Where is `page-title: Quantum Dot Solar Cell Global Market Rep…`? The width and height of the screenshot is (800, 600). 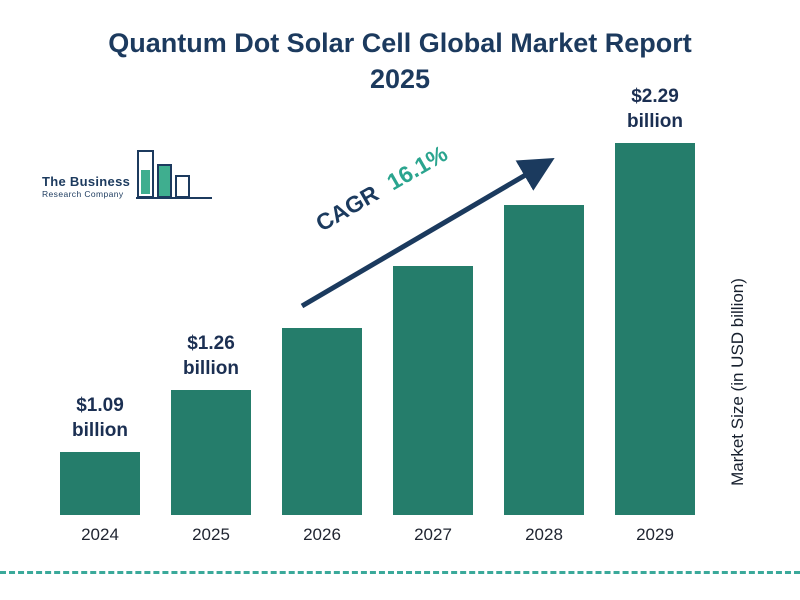 page-title: Quantum Dot Solar Cell Global Market Rep… is located at coordinates (400, 61).